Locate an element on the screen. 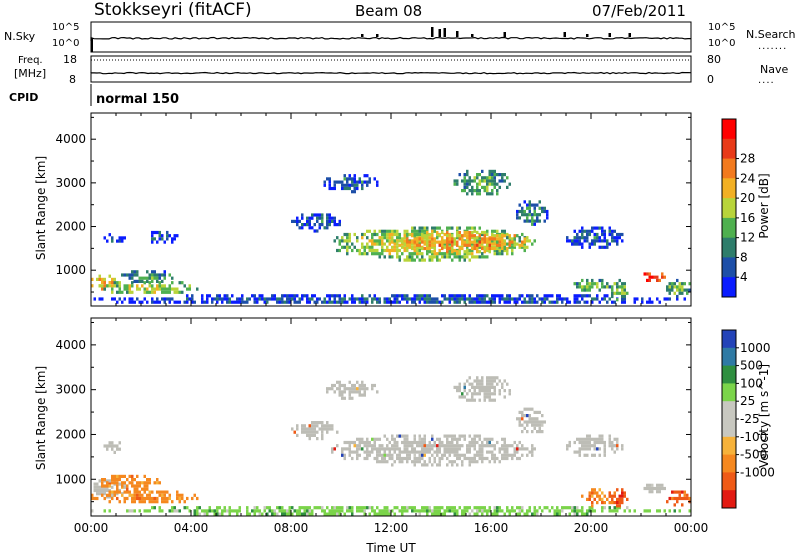 This screenshot has height=555, width=800. nsky-trace is located at coordinates (390, 38).